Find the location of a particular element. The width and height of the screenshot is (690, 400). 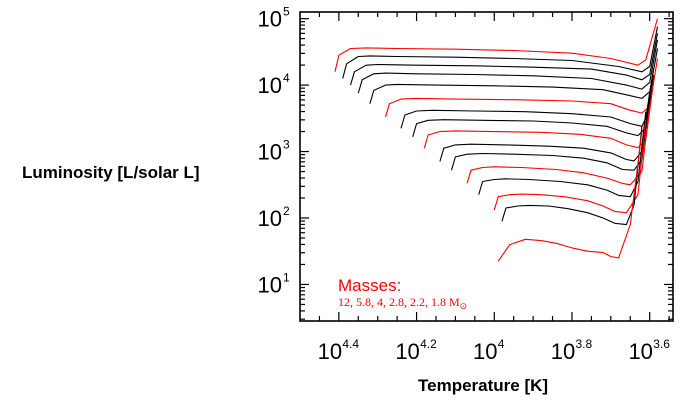

y-tick-label: 10 5 is located at coordinates (274, 18).